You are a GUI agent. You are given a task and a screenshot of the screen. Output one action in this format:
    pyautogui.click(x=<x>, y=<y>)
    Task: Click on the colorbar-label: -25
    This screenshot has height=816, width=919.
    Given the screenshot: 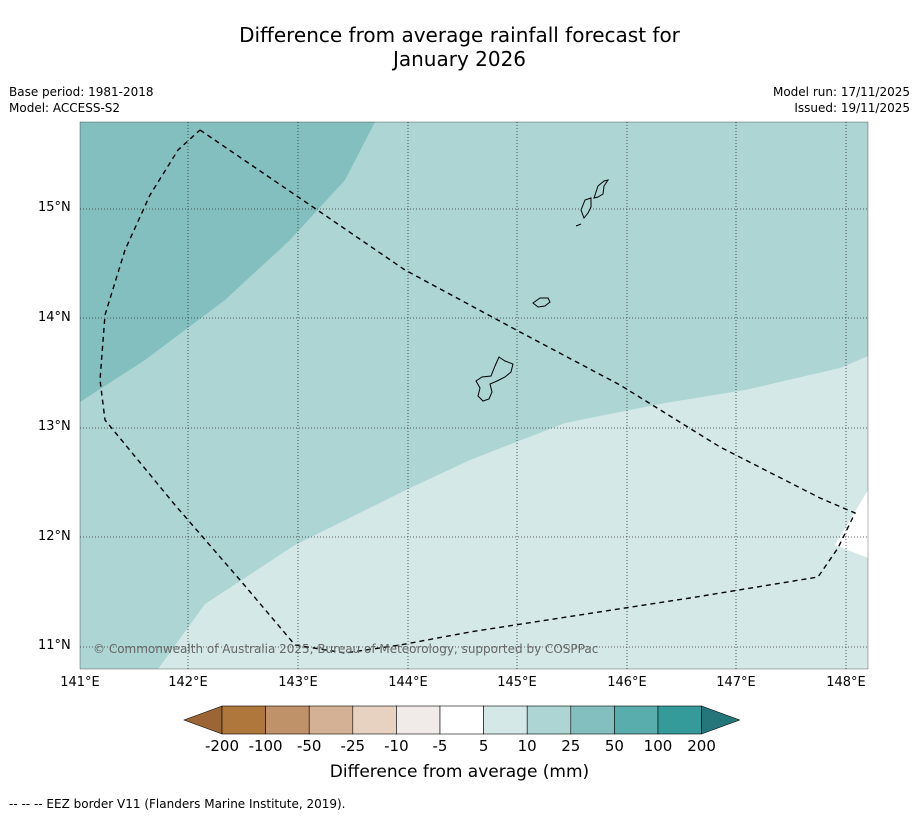 What is the action you would take?
    pyautogui.click(x=353, y=746)
    